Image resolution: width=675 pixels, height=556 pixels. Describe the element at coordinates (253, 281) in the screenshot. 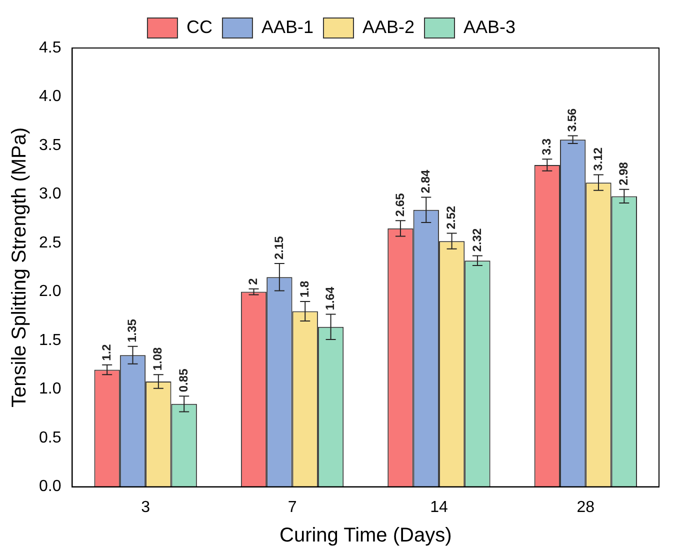

I see `data-label: 2` at that location.